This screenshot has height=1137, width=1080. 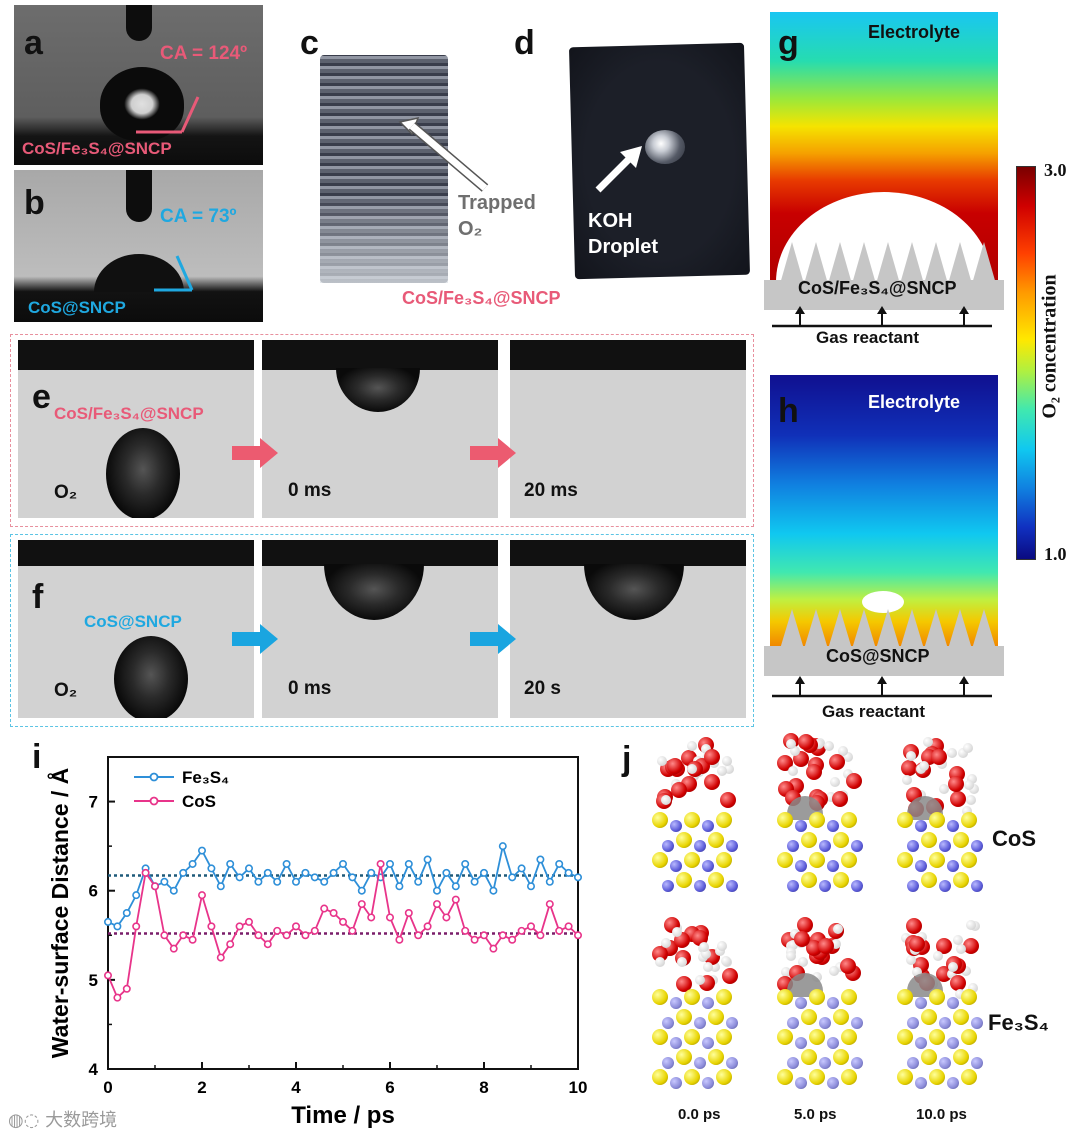 What do you see at coordinates (309, 43) in the screenshot?
I see `panel-label-c: c` at bounding box center [309, 43].